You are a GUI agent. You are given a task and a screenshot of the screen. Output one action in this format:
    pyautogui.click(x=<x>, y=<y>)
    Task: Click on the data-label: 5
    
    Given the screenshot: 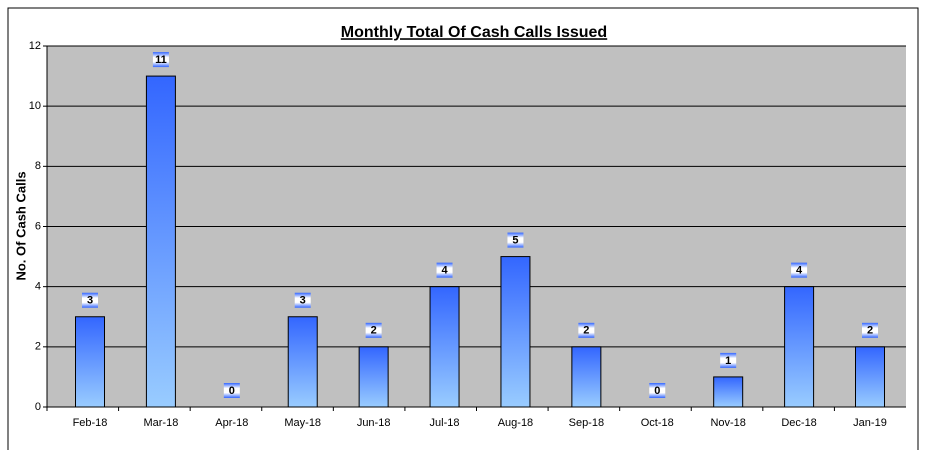 What is the action you would take?
    pyautogui.click(x=515, y=240)
    